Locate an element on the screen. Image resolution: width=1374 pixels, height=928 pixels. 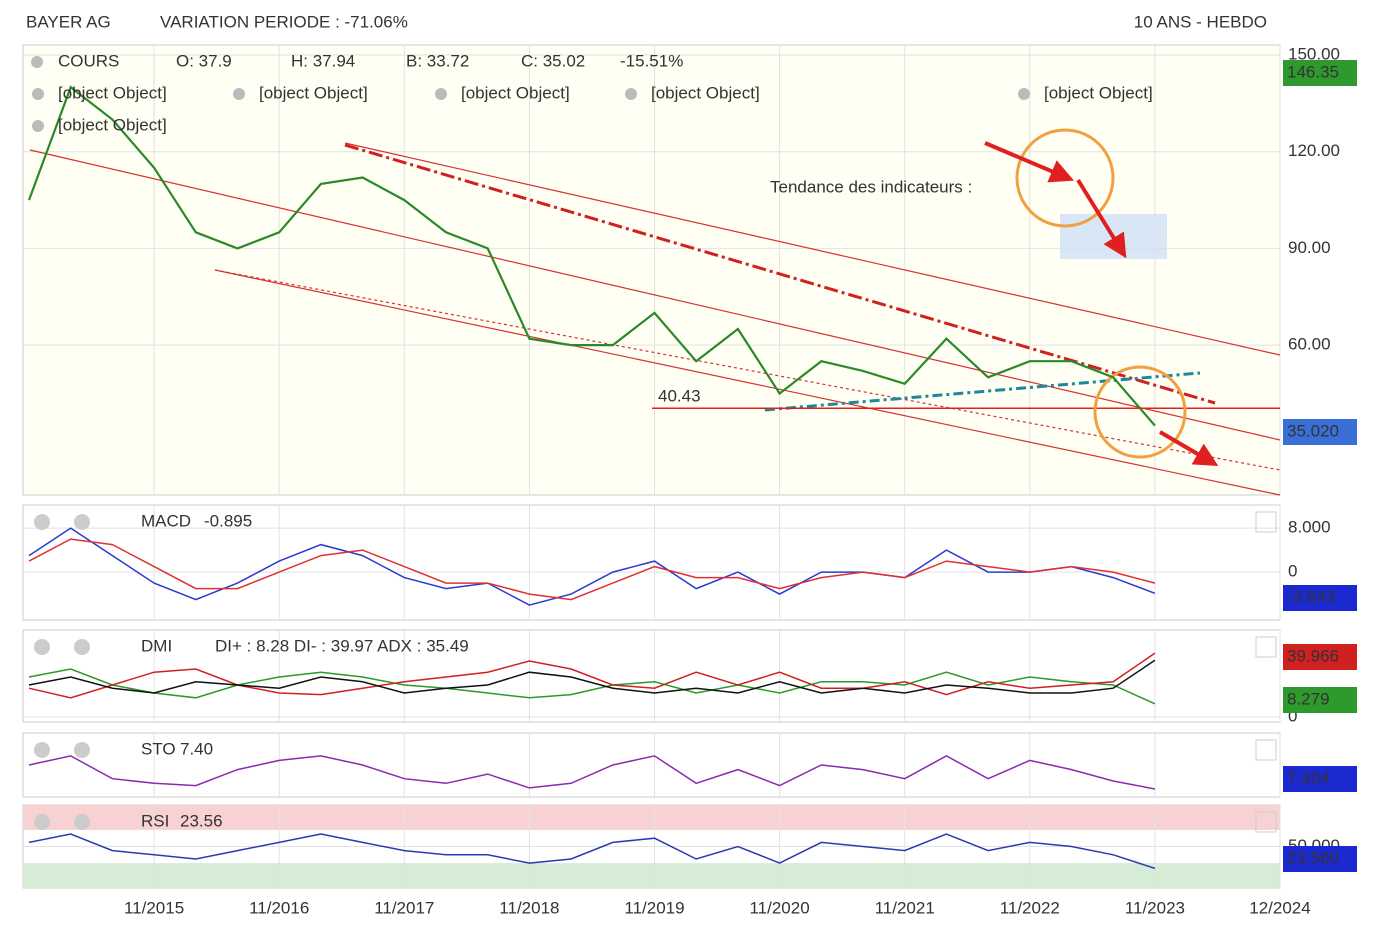
value-badge-label: 7.404 is located at coordinates (1308, 777).